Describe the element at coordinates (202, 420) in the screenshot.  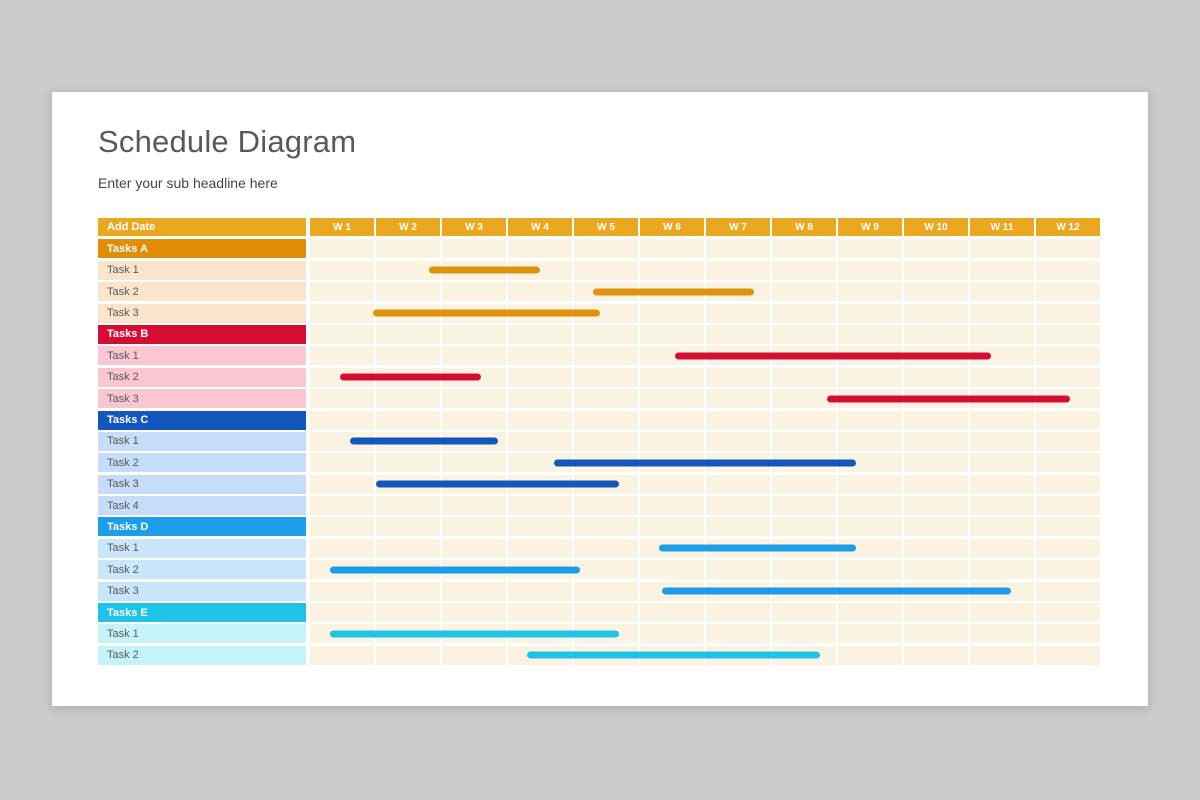
I see `group-label: Tasks C` at that location.